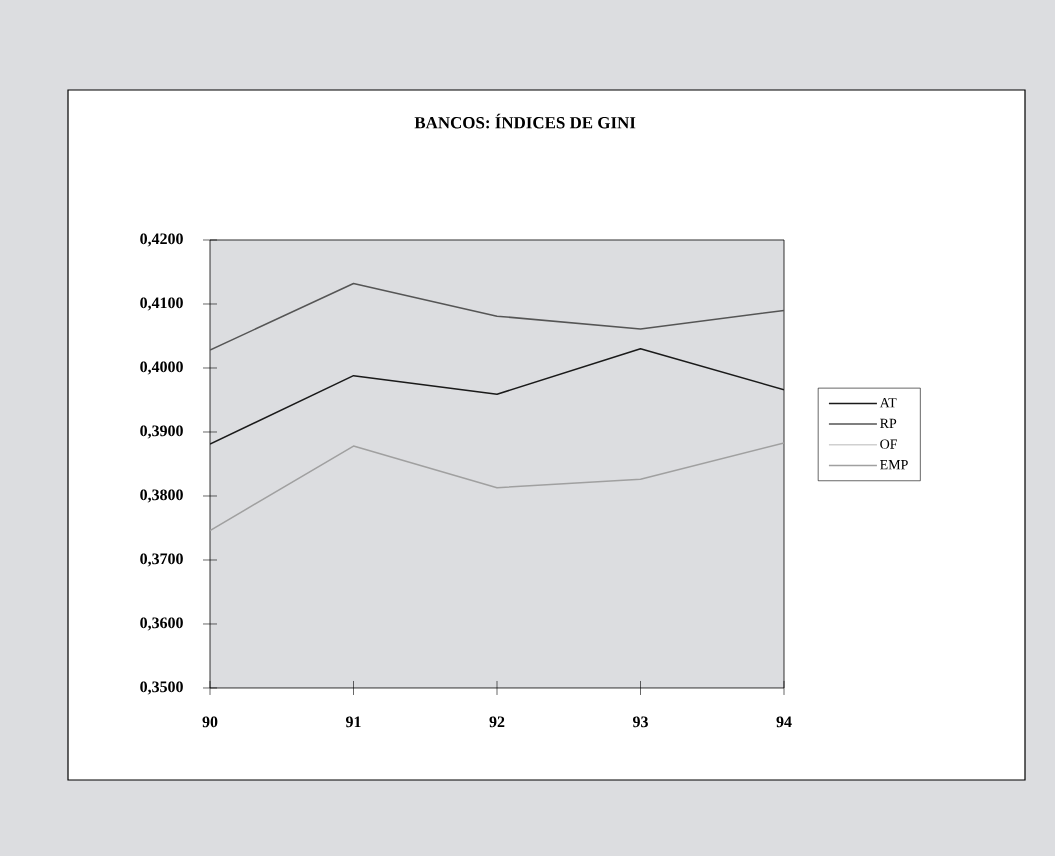 Image resolution: width=1055 pixels, height=856 pixels. I want to click on y-tick-label: 0,3600, so click(161, 624).